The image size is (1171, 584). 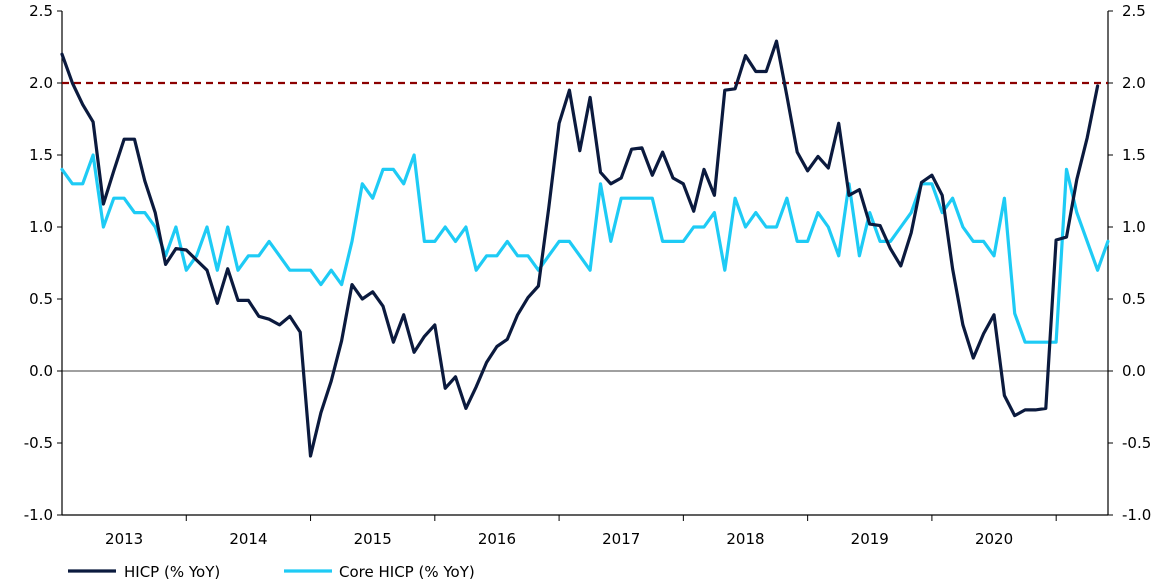 What do you see at coordinates (497, 539) in the screenshot?
I see `x-tick-label: 2016` at bounding box center [497, 539].